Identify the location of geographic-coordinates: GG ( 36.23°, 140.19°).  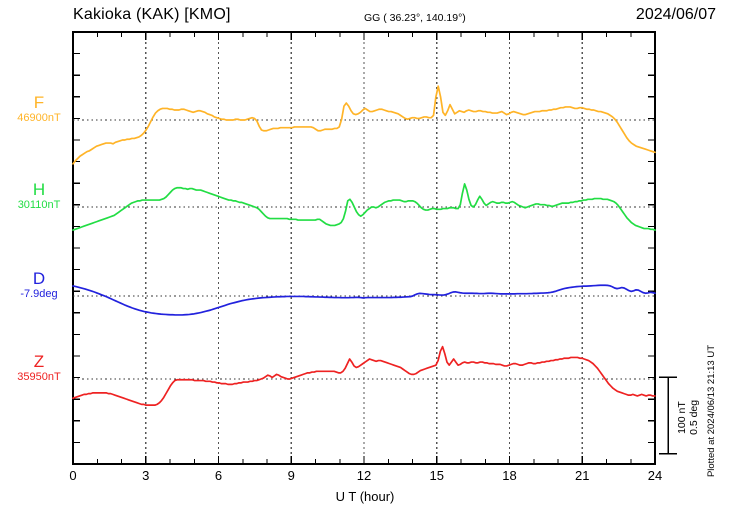
(415, 18).